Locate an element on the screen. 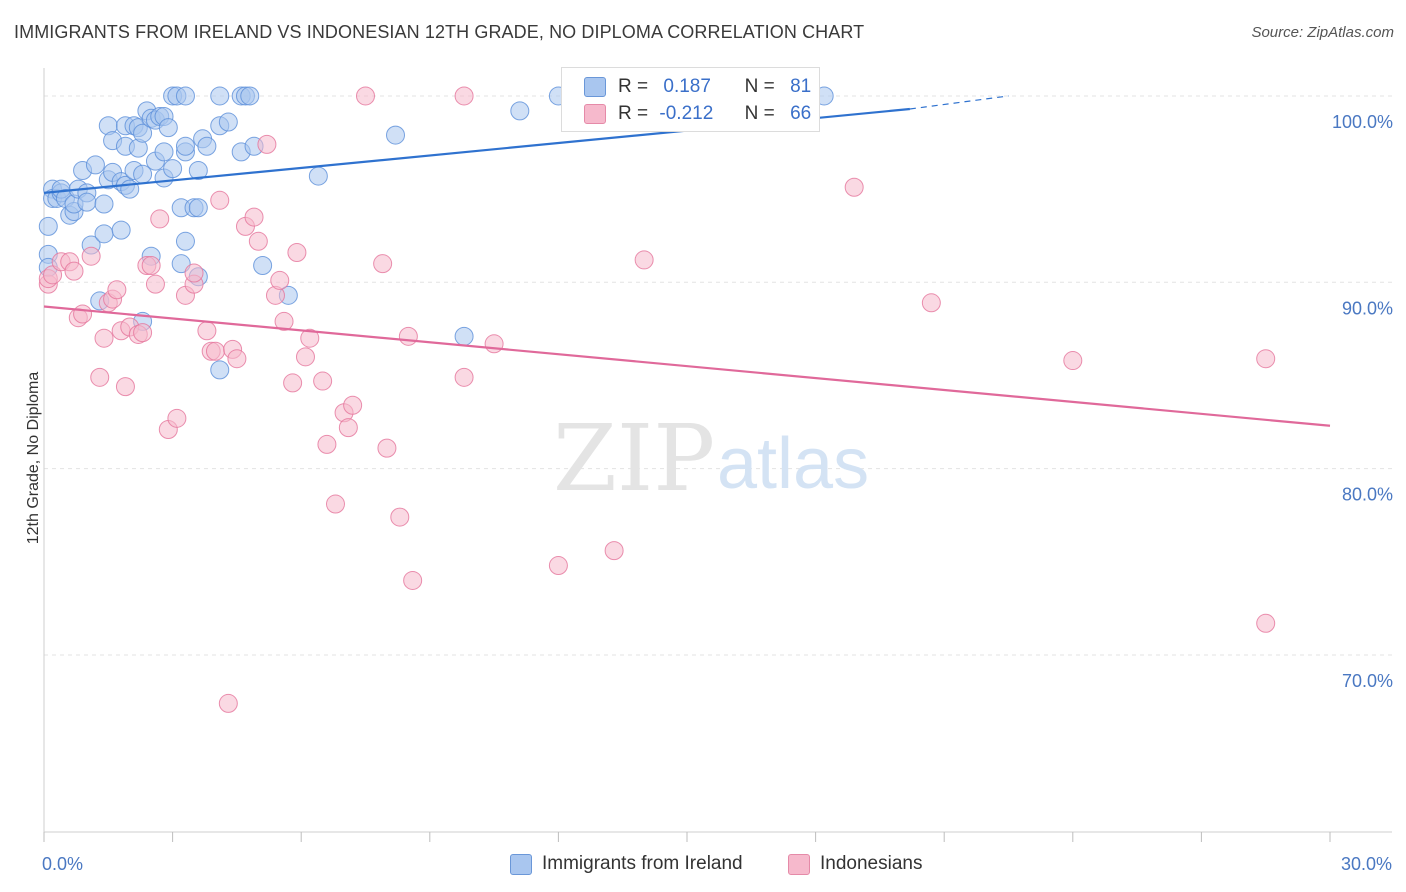 The image size is (1406, 892). x-axis-ticks is located at coordinates (687, 837).